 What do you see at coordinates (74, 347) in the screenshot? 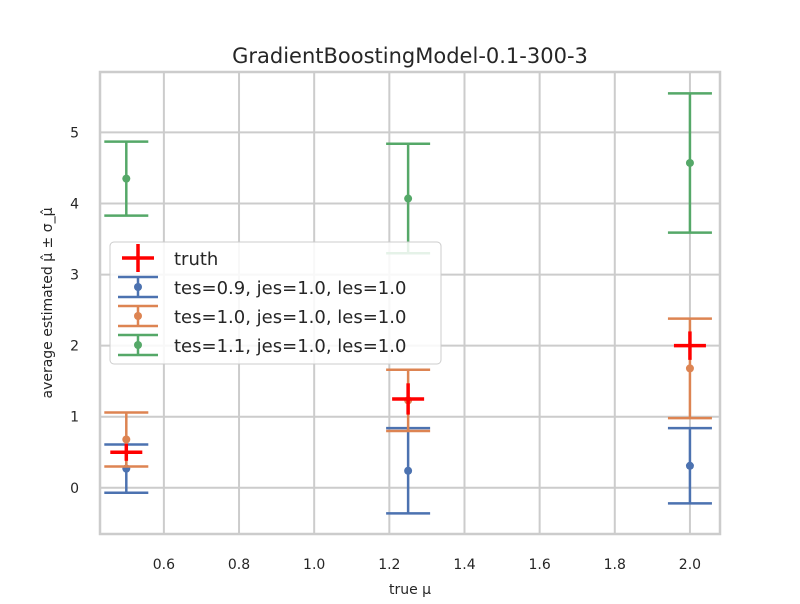
I see `y-tick-label: 2` at bounding box center [74, 347].